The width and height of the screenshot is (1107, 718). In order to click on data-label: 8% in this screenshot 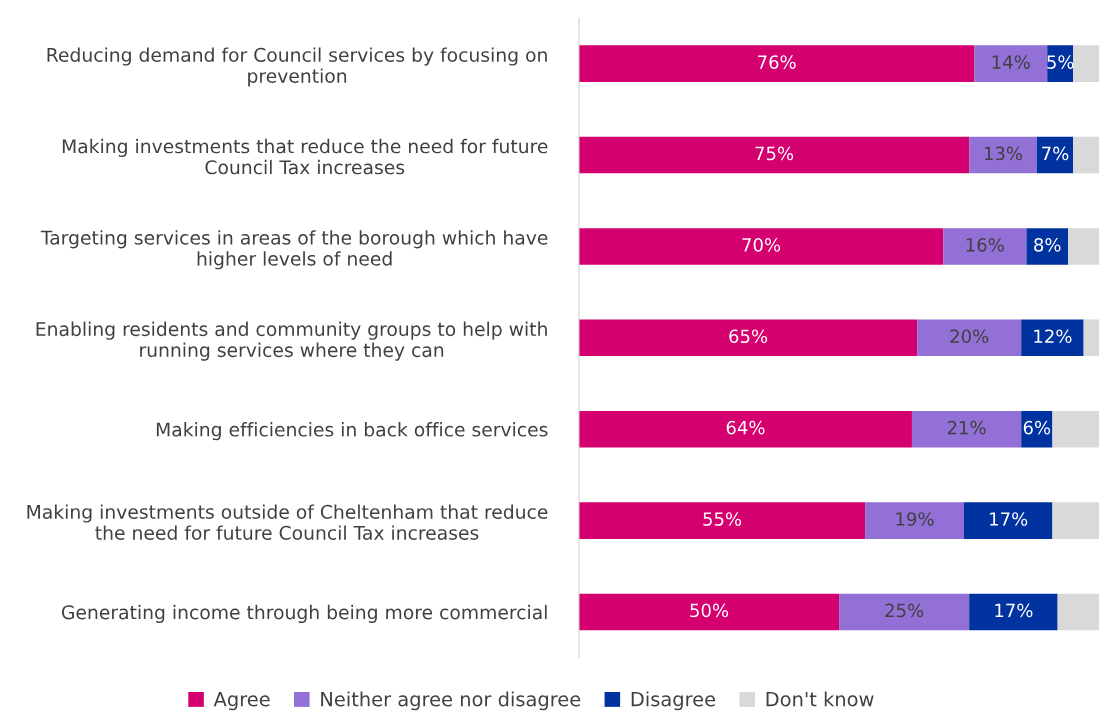, I will do `click(1047, 245)`.